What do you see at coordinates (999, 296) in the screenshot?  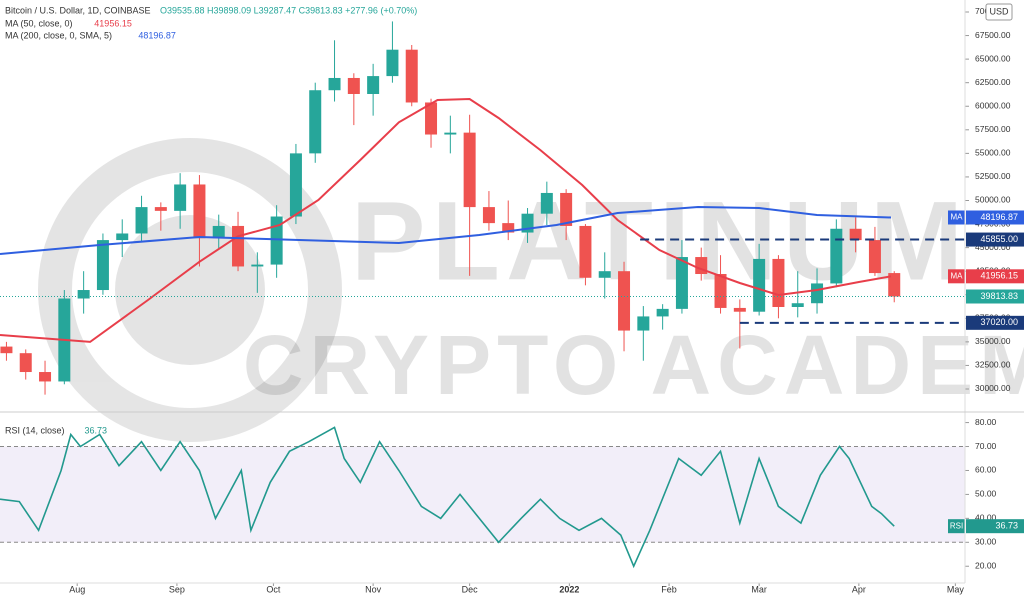 I see `last-price-badge-text: 39813.83` at bounding box center [999, 296].